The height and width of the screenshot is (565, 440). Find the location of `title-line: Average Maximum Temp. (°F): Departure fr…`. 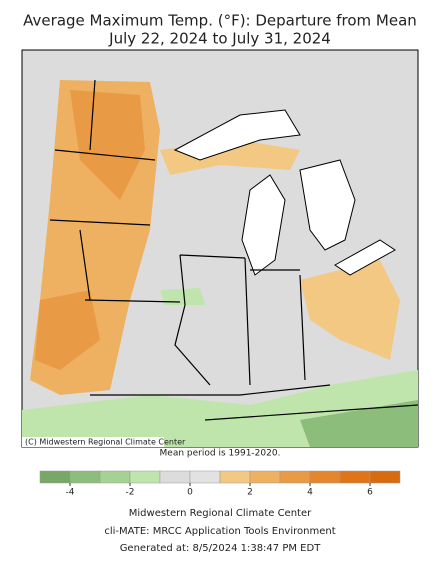

title-line: Average Maximum Temp. (°F): Departure fr… is located at coordinates (220, 21).